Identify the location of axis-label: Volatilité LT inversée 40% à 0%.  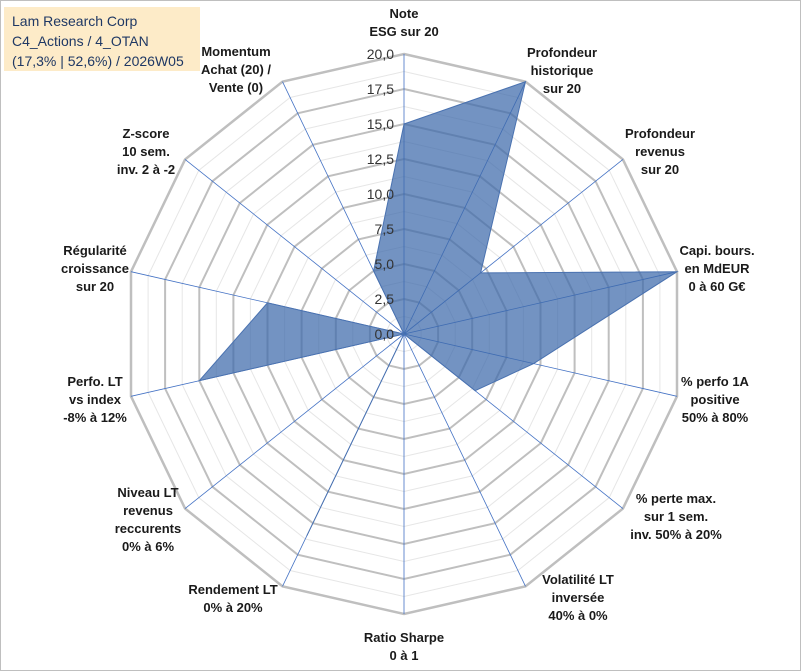
(578, 597).